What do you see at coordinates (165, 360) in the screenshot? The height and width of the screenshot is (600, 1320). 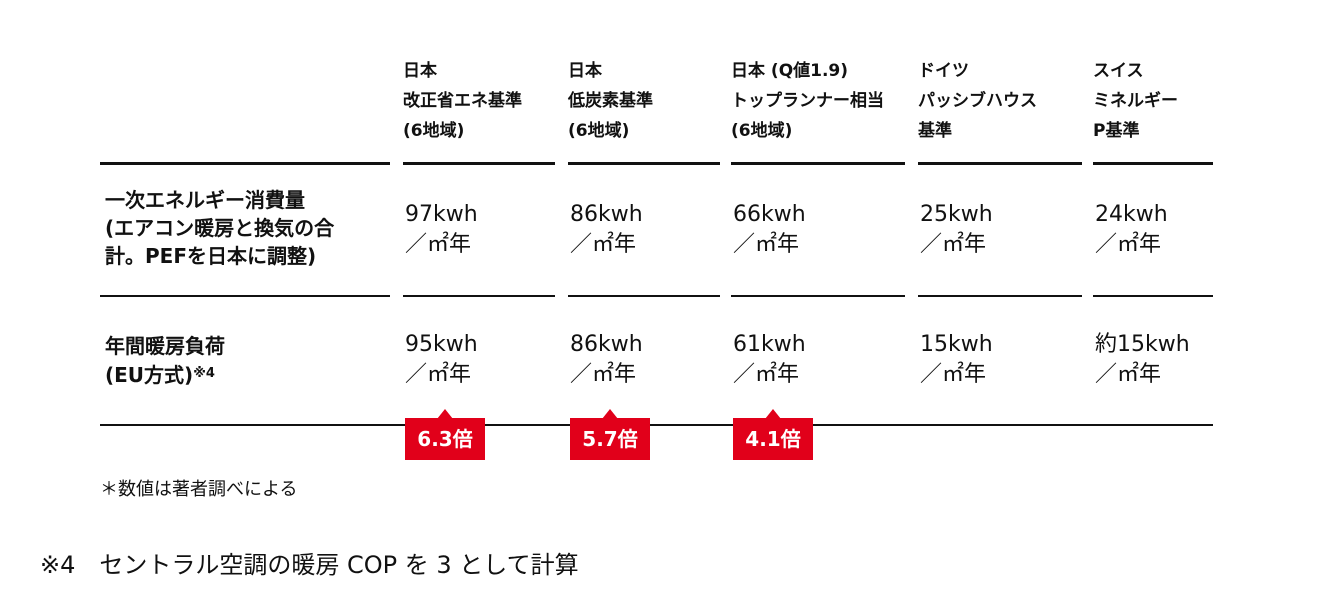 I see `row-label: 年間暖房負荷 (EU方式)※4` at bounding box center [165, 360].